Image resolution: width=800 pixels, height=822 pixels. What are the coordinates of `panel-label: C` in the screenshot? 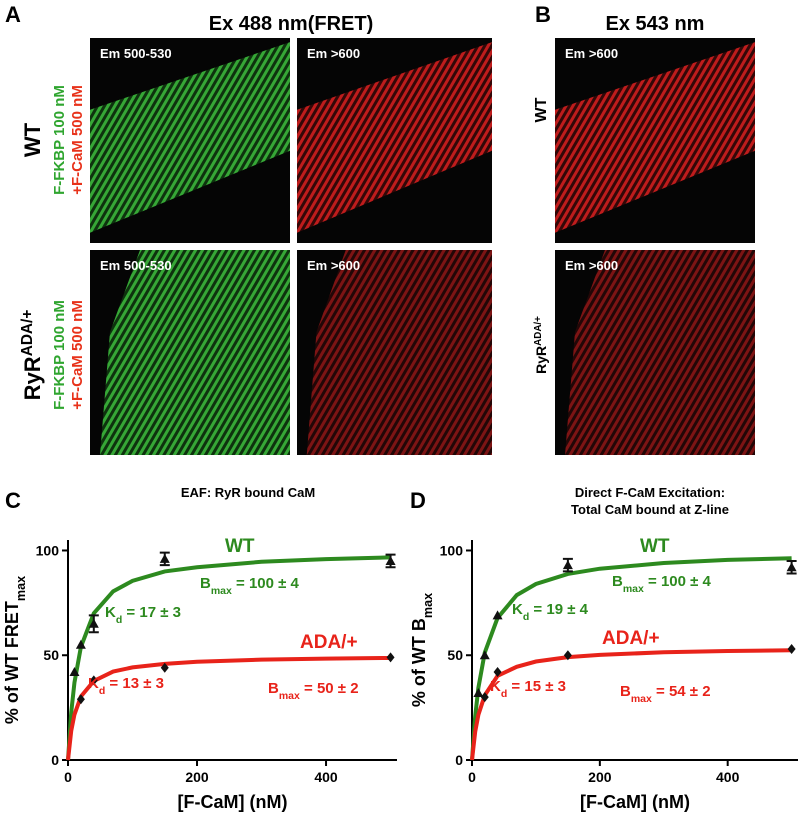 It's located at (13, 500).